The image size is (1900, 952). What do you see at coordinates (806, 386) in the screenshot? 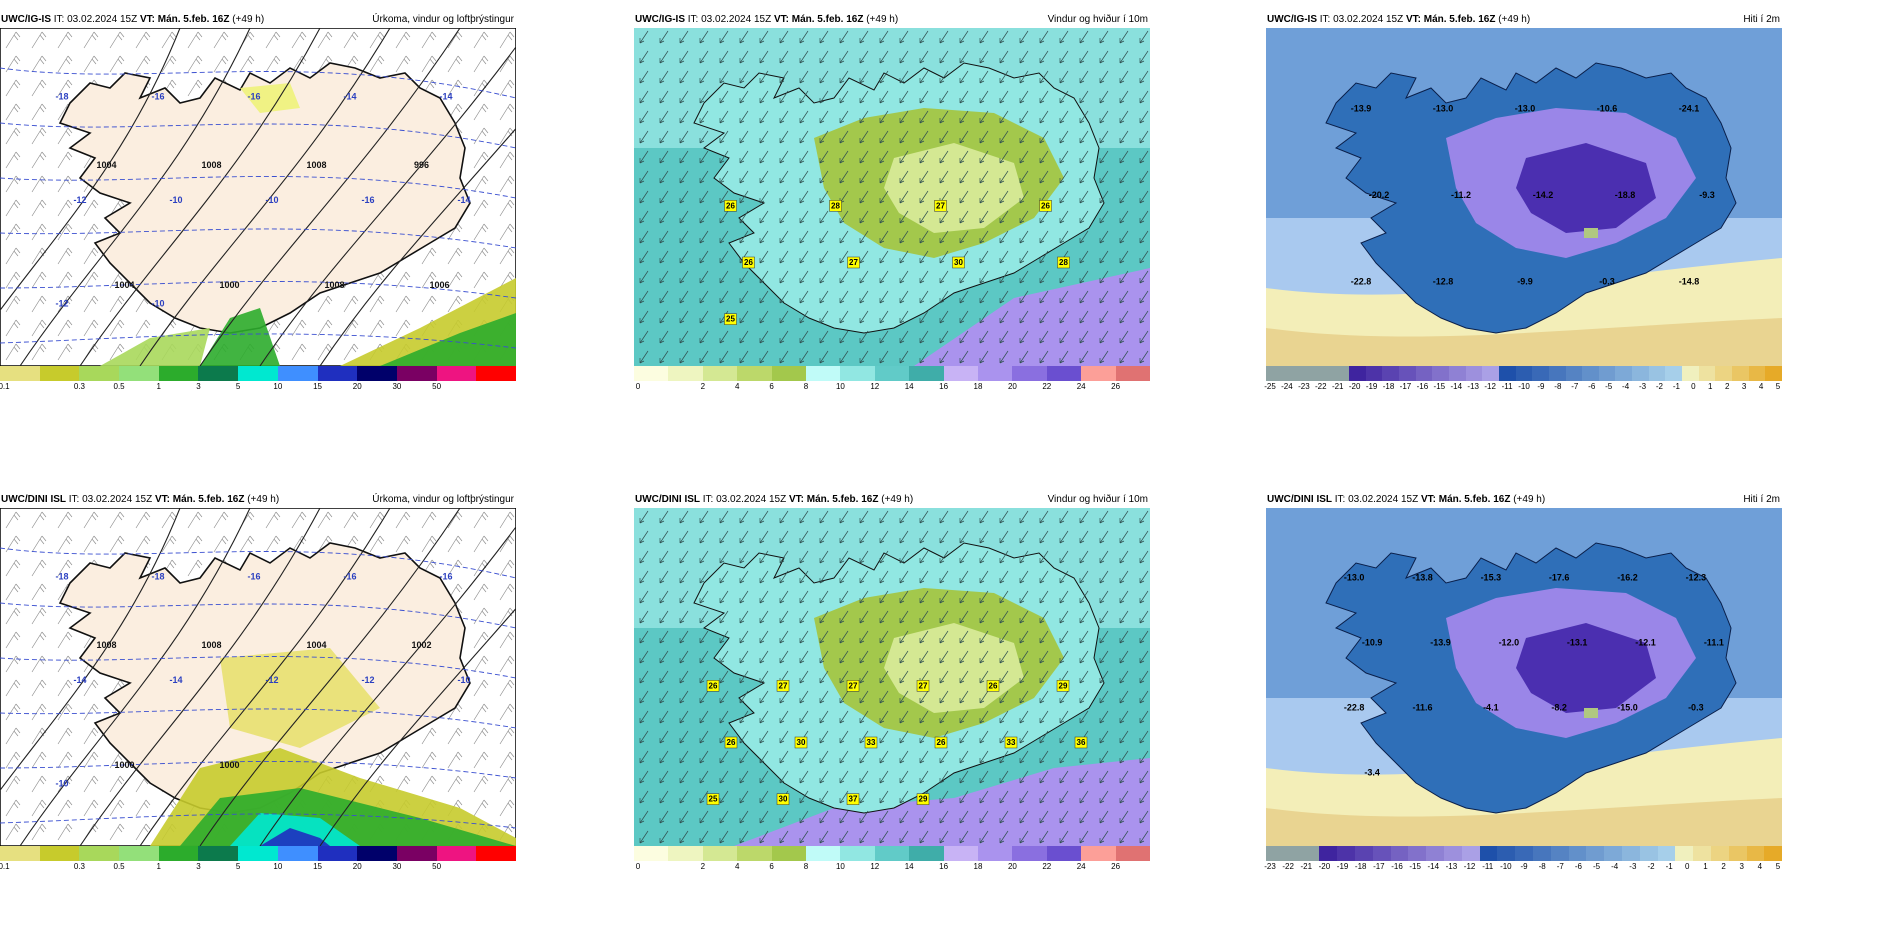
I see `legend-tick: 8` at bounding box center [806, 386].